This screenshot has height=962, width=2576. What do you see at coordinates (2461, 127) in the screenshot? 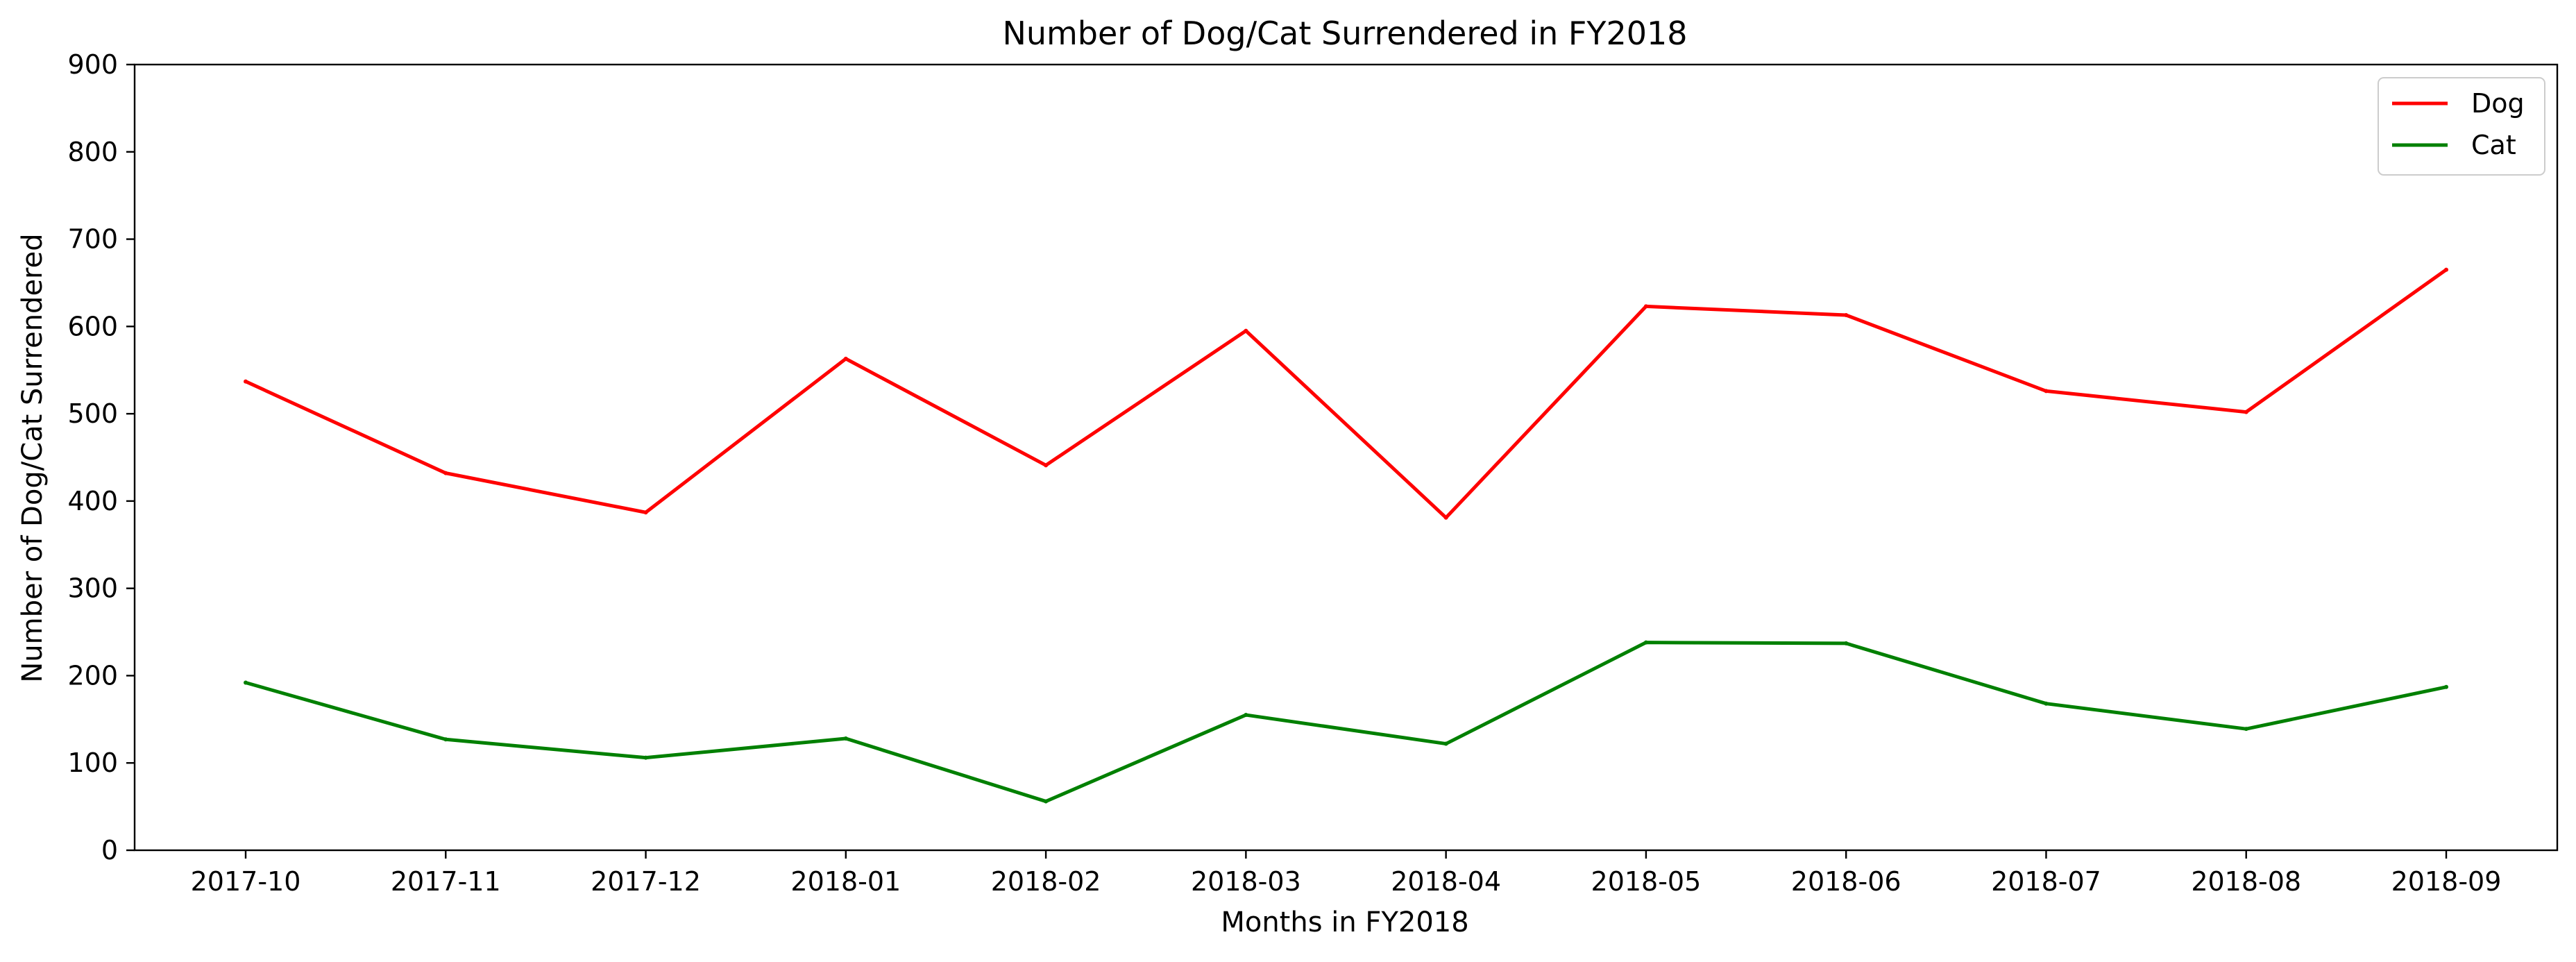
I see `legend: Dog Cat` at bounding box center [2461, 127].